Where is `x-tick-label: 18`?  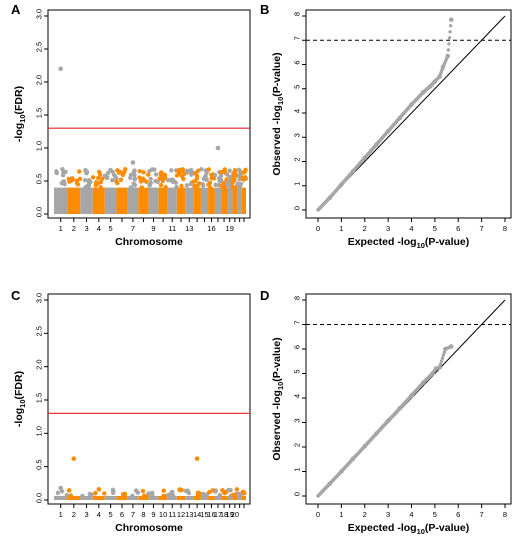
x-tick-label: 18 is located at coordinates (224, 514).